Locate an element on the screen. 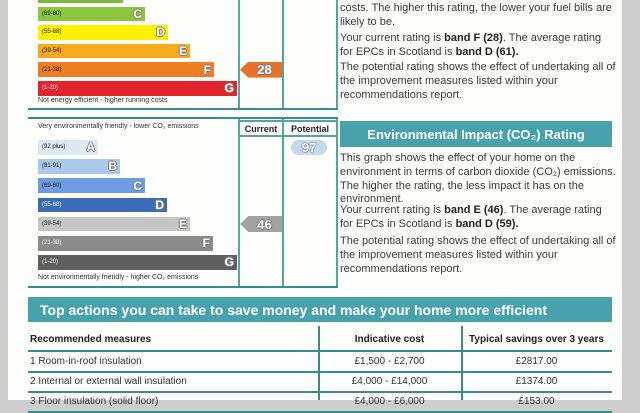  energy-band-F: (21-38) F is located at coordinates (126, 69).